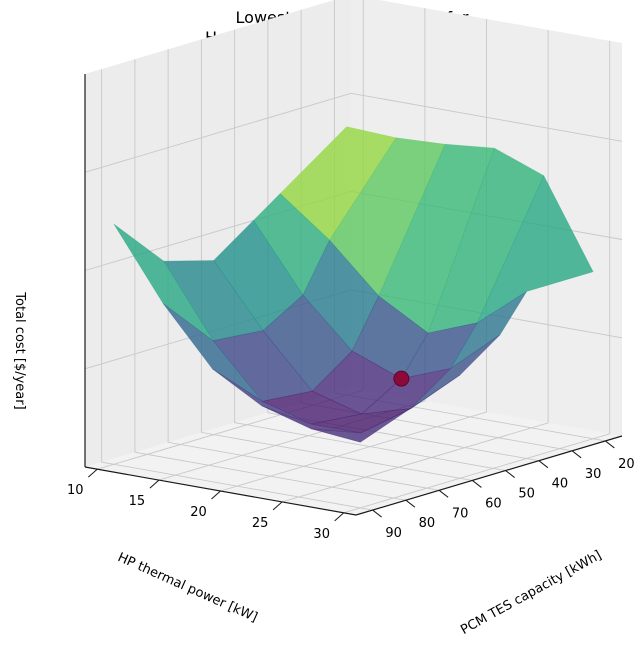  What do you see at coordinates (626, 464) in the screenshot?
I see `y-tick-label: 20` at bounding box center [626, 464].